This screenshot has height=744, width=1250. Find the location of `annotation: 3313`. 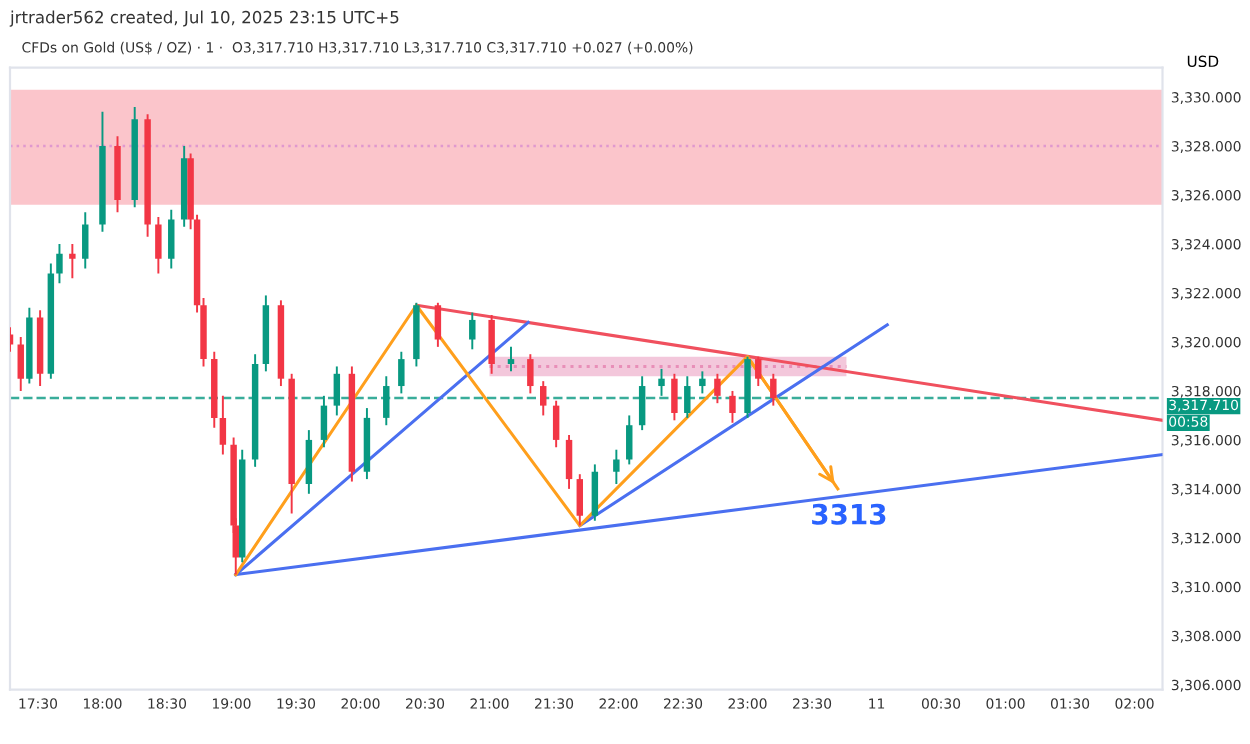

annotation: 3313 is located at coordinates (849, 514).